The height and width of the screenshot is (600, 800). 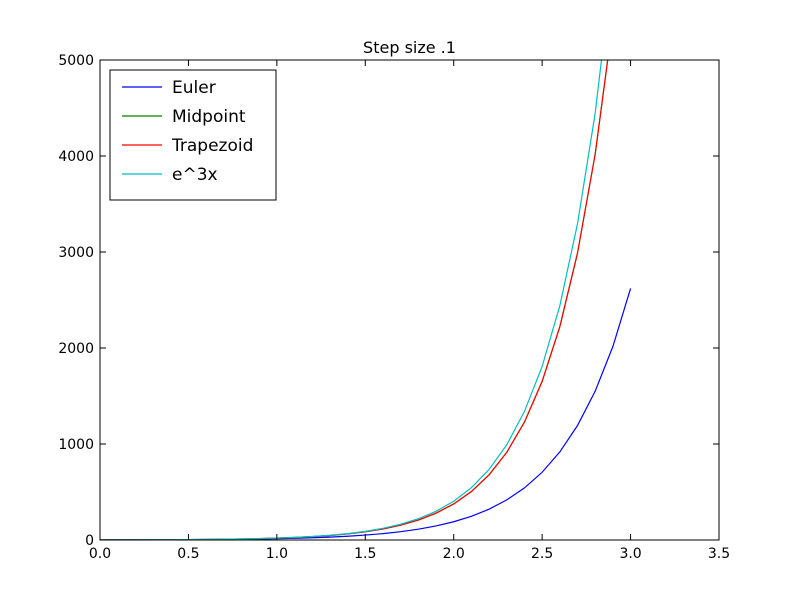 I want to click on x-tick-label: 3.0, so click(x=630, y=554).